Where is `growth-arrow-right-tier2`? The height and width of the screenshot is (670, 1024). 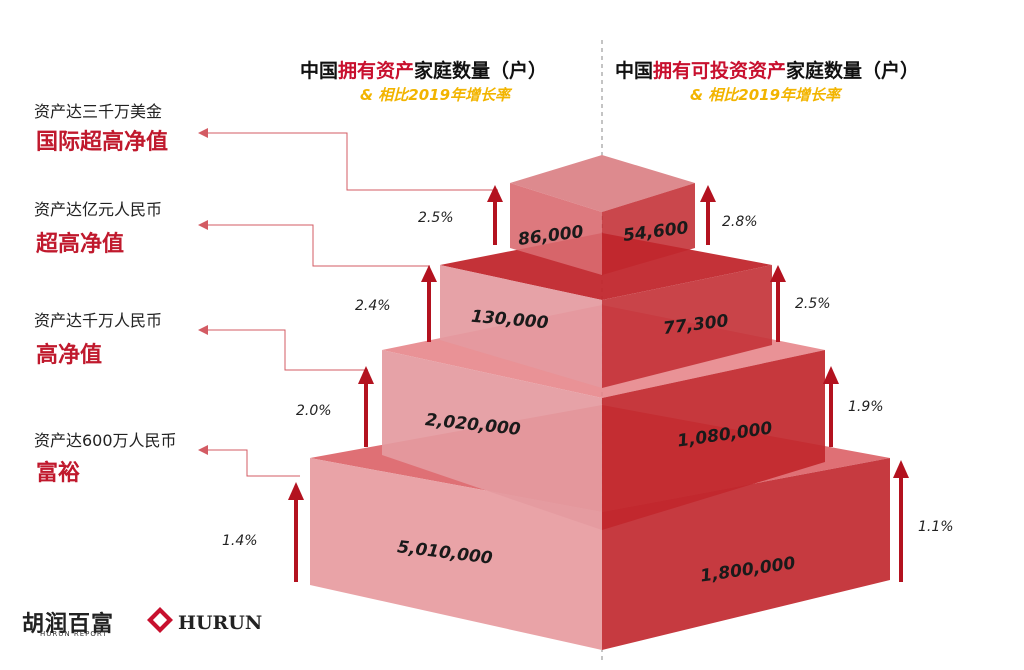
growth-arrow-right-tier2 is located at coordinates (778, 303).